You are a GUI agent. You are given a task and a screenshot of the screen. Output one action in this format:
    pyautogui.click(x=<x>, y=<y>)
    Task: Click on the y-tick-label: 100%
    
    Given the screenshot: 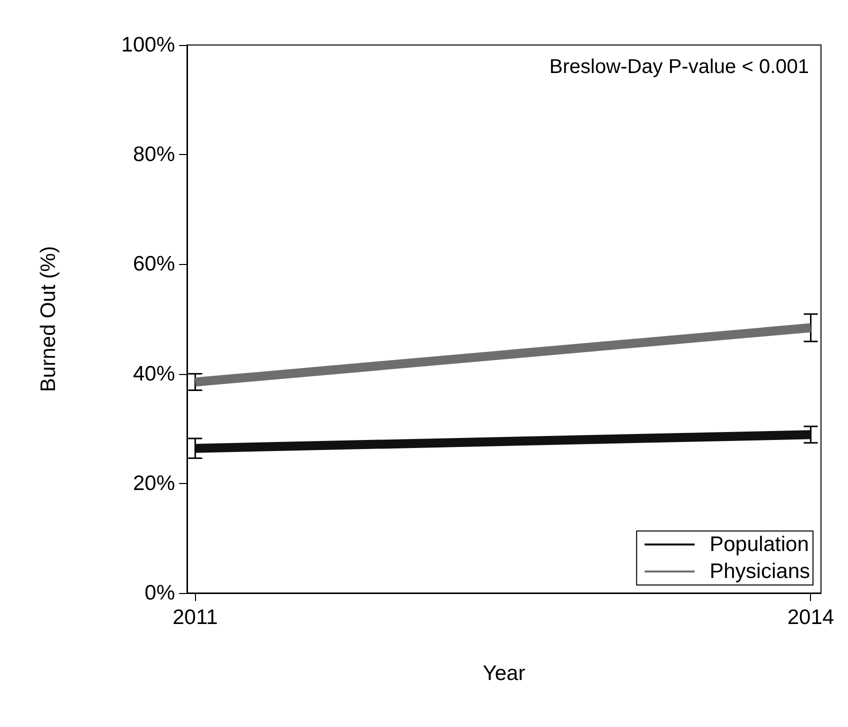 What is the action you would take?
    pyautogui.click(x=148, y=45)
    